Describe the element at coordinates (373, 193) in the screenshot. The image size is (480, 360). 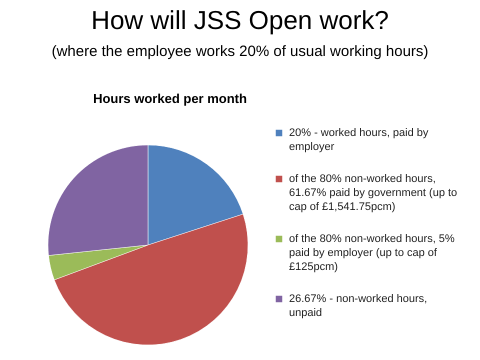
I see `legend-label: of the 80% non-worked hours, 61.67% paid by government (up to cap of £1,541.75pcm)` at that location.